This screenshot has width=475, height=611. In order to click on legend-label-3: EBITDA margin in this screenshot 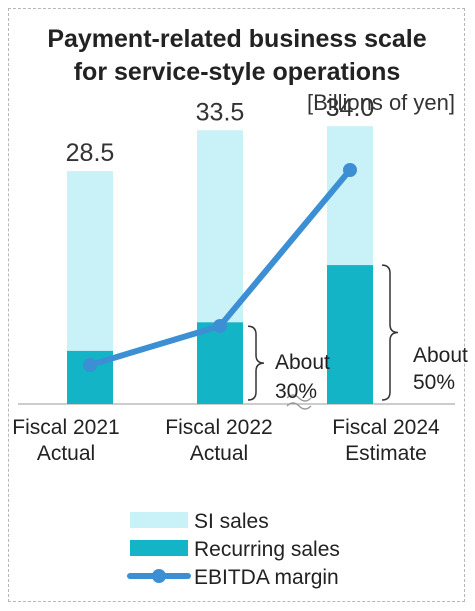, I will do `click(266, 577)`.